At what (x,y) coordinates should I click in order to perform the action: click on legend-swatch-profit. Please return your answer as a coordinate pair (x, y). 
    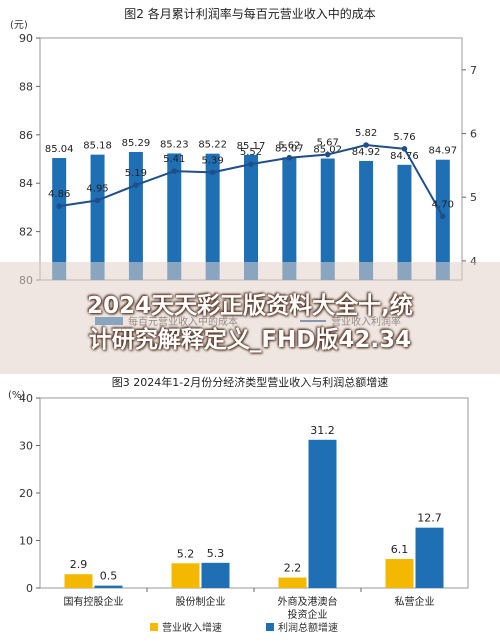
    Looking at the image, I should click on (270, 627).